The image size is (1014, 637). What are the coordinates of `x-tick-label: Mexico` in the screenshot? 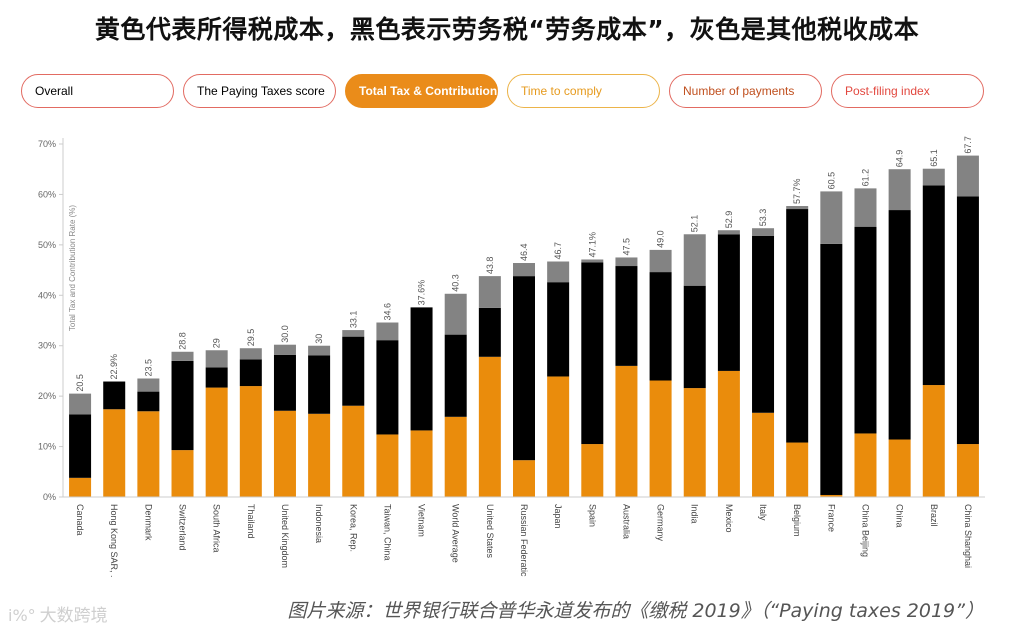 It's located at (729, 518).